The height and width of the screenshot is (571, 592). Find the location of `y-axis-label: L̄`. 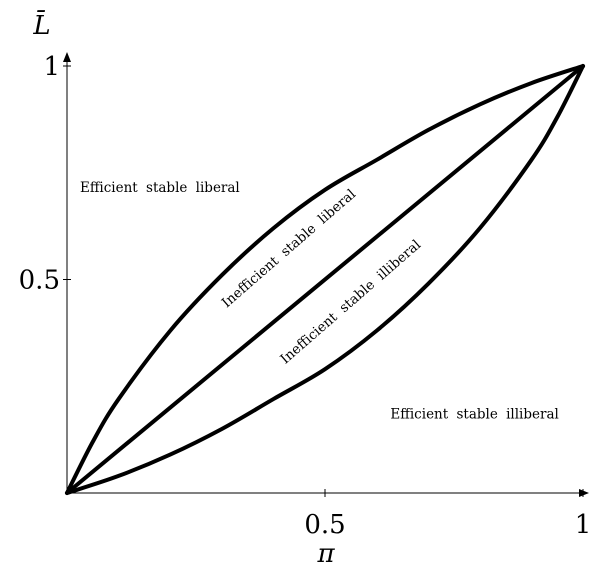

y-axis-label: L̄ is located at coordinates (41, 25).